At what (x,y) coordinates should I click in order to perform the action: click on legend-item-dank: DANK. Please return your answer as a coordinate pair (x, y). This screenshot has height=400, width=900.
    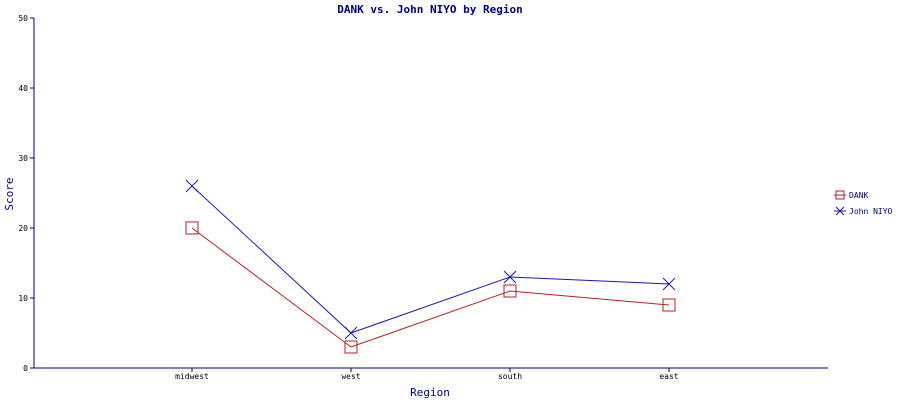
    Looking at the image, I should click on (851, 195).